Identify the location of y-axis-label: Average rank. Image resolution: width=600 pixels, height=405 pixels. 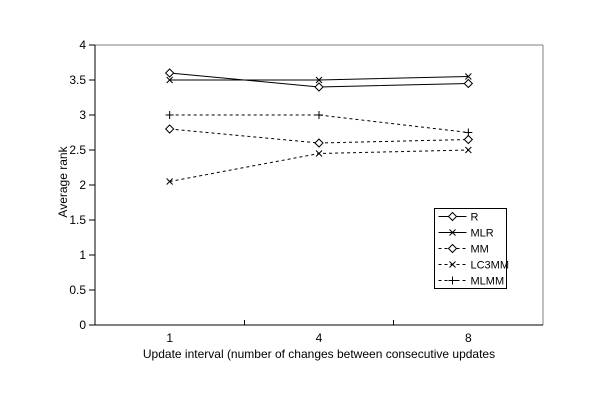
(63, 182).